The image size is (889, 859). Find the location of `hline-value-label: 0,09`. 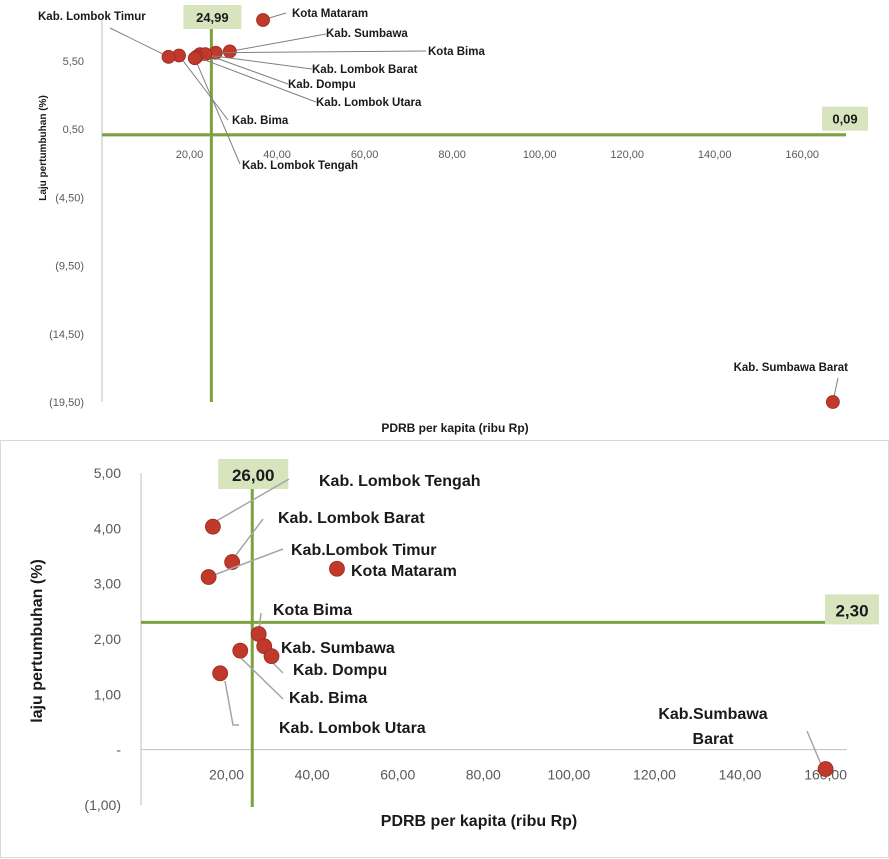

hline-value-label: 0,09 is located at coordinates (844, 119).